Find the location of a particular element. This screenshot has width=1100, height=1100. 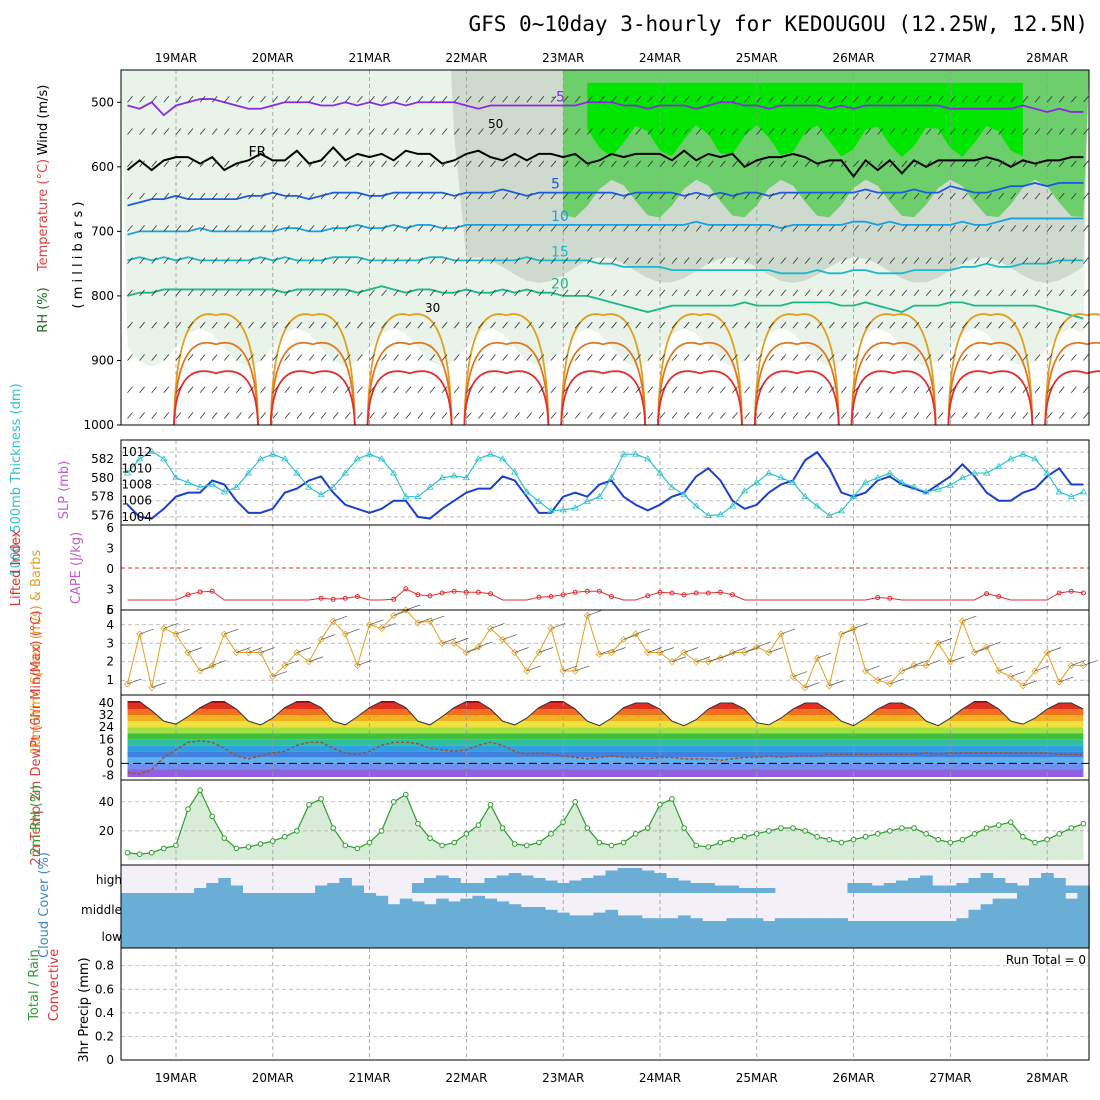

wind-tick: 2 is located at coordinates (110, 662).